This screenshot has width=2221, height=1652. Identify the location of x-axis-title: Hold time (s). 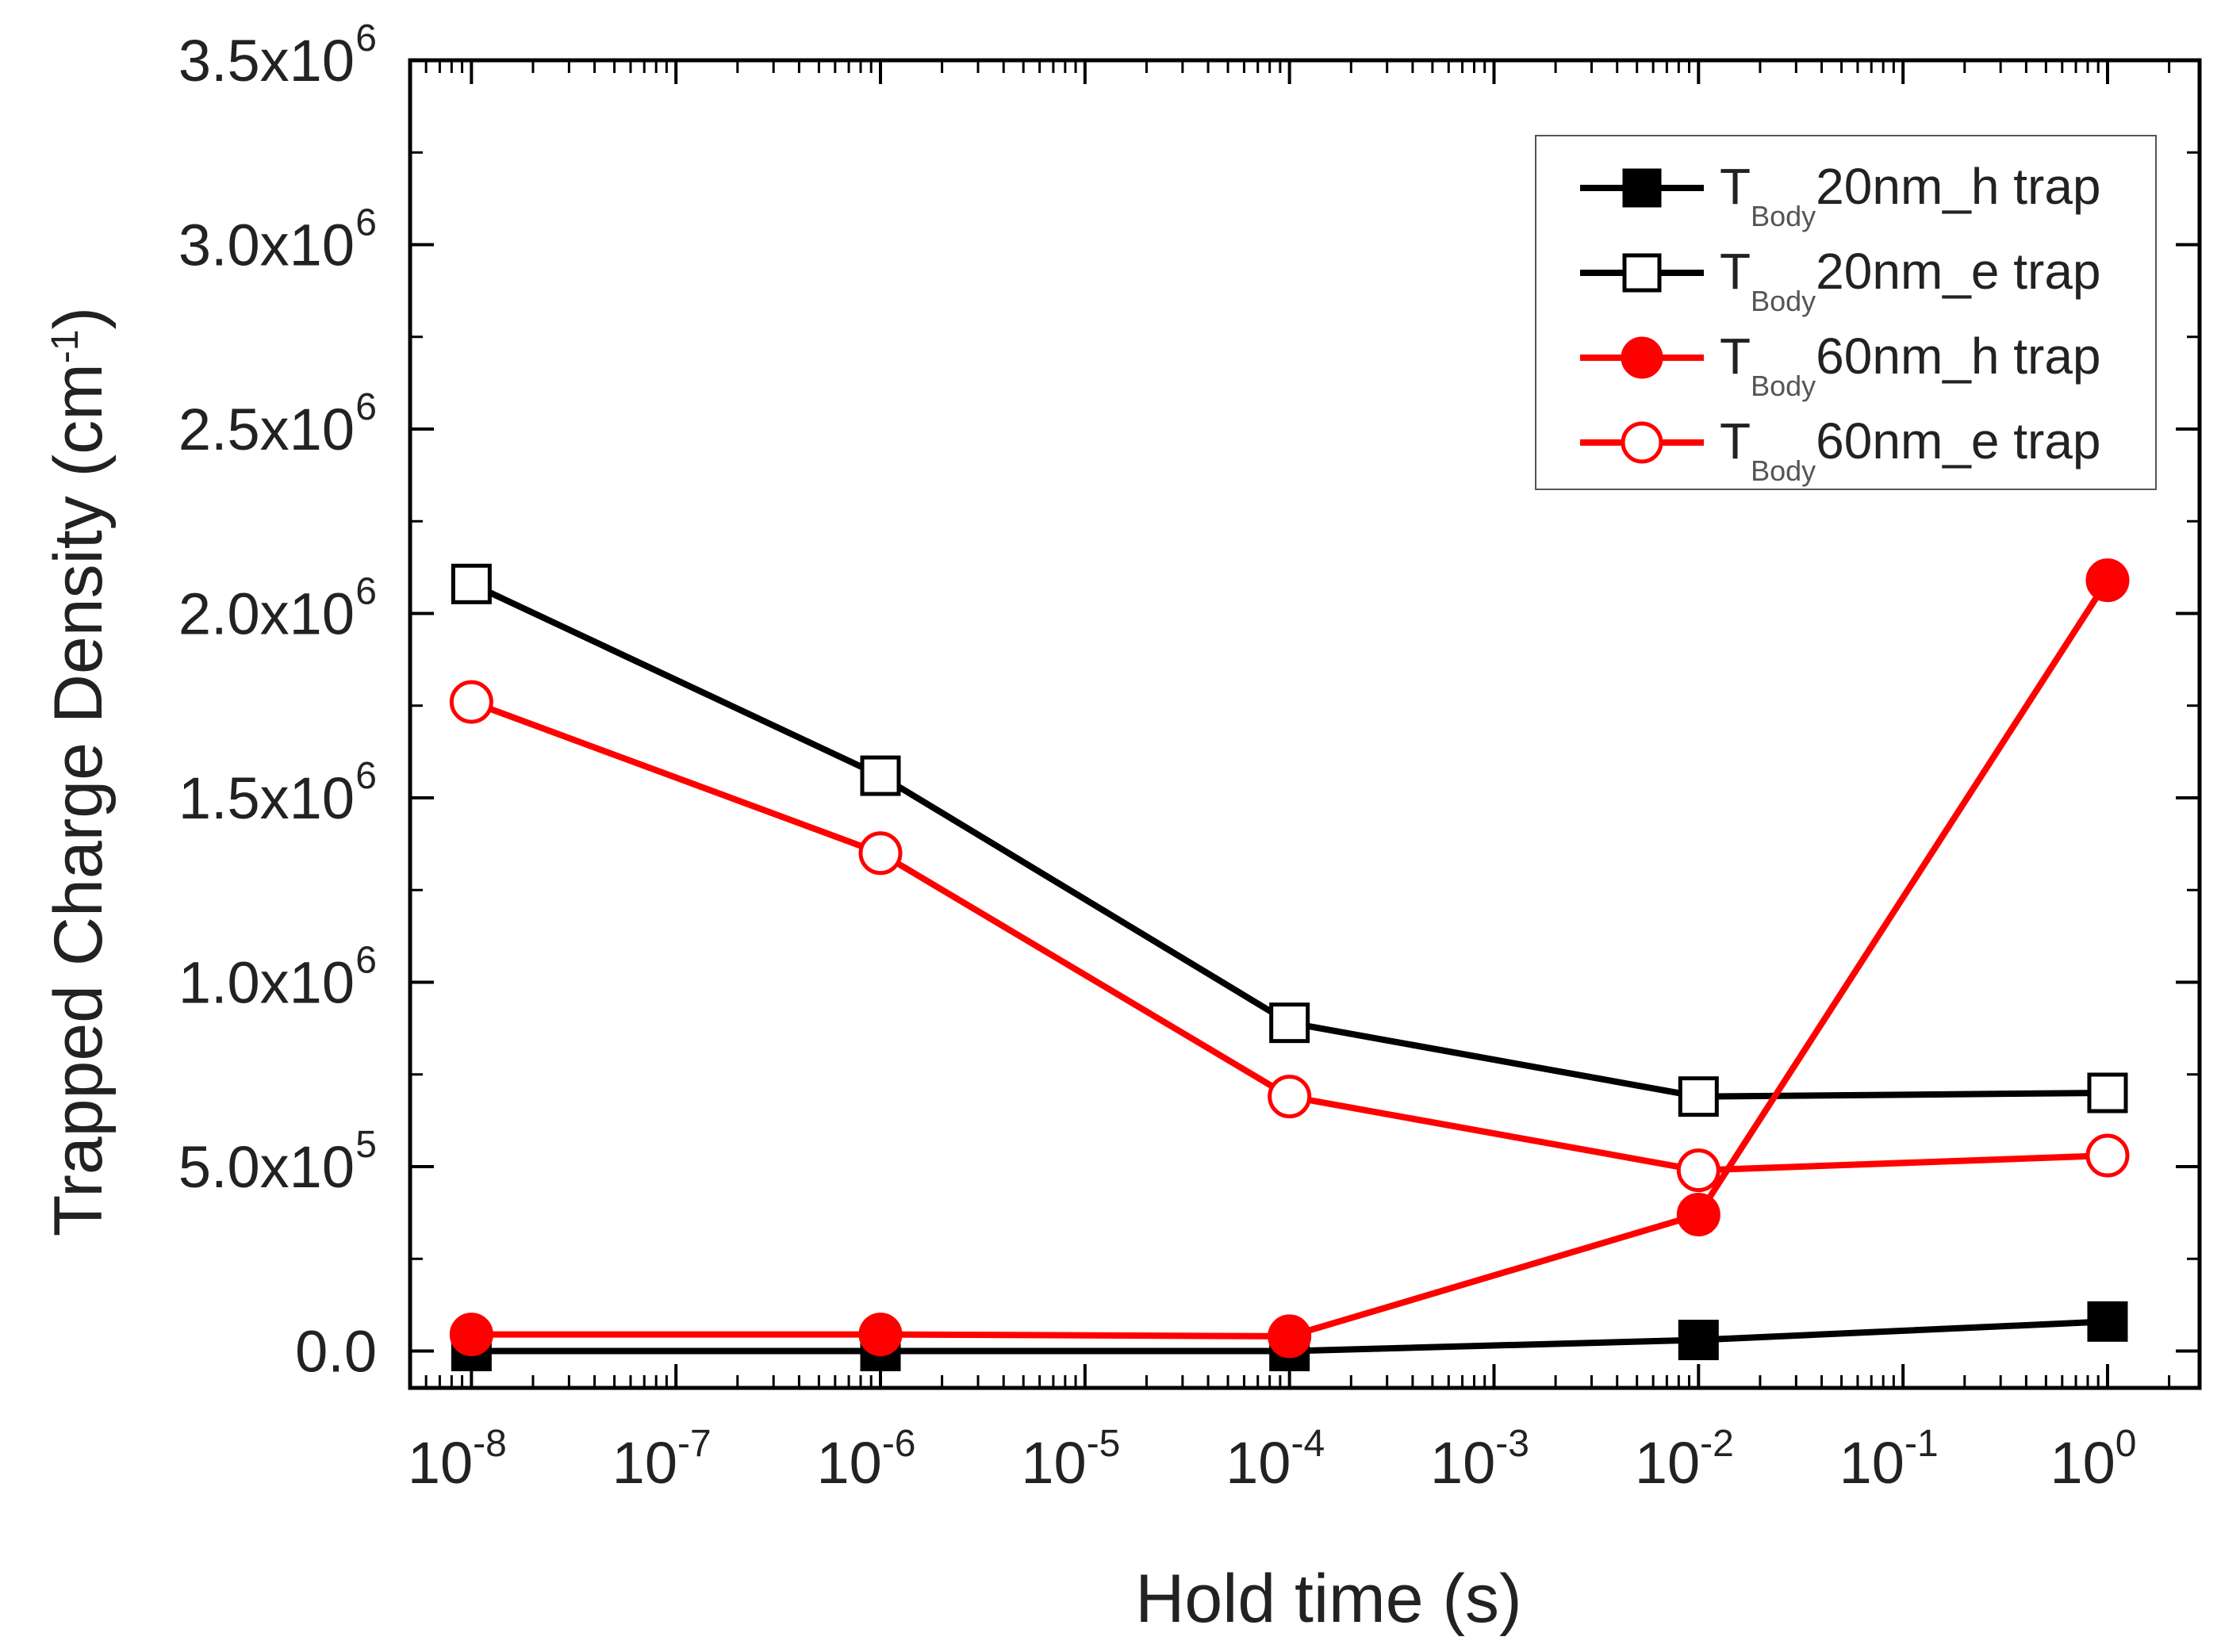
(1328, 1599).